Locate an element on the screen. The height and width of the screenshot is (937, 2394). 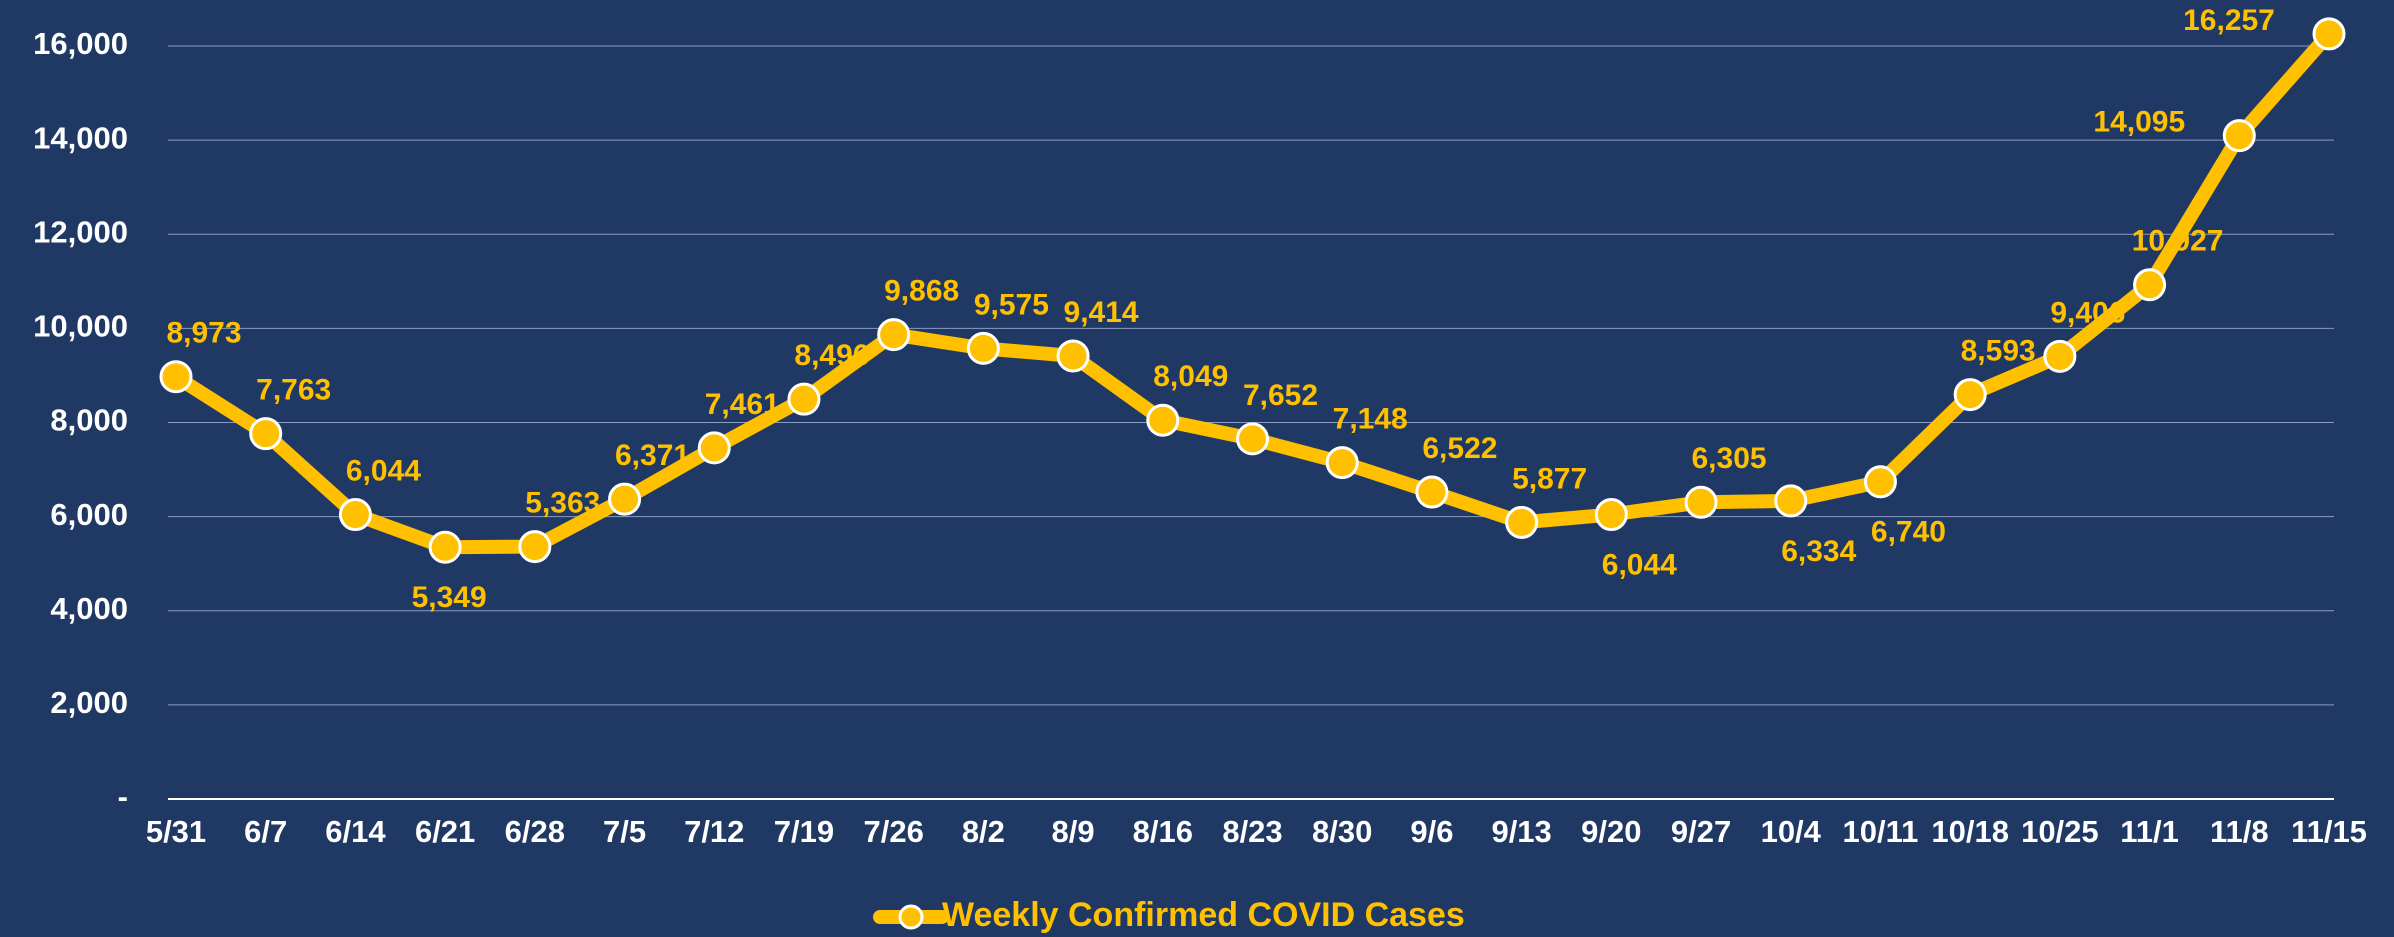
x-tick-label: 8/30 is located at coordinates (1342, 831).